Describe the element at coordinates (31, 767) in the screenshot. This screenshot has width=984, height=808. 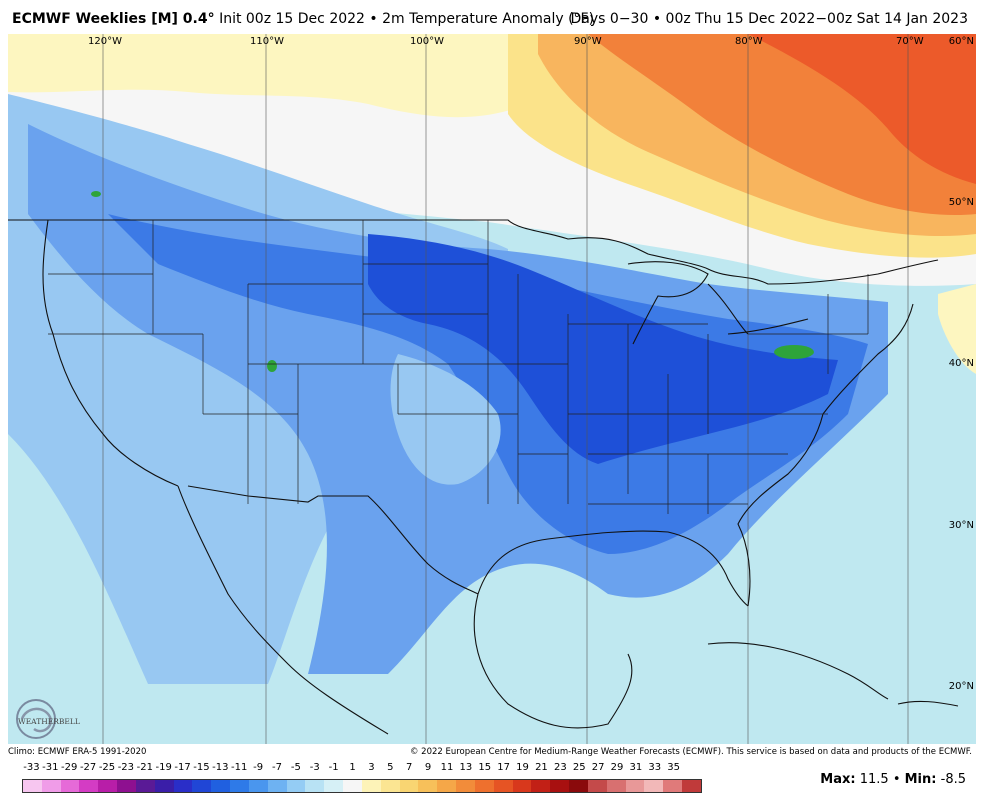
I see `colorbar-tick-label: -33` at that location.